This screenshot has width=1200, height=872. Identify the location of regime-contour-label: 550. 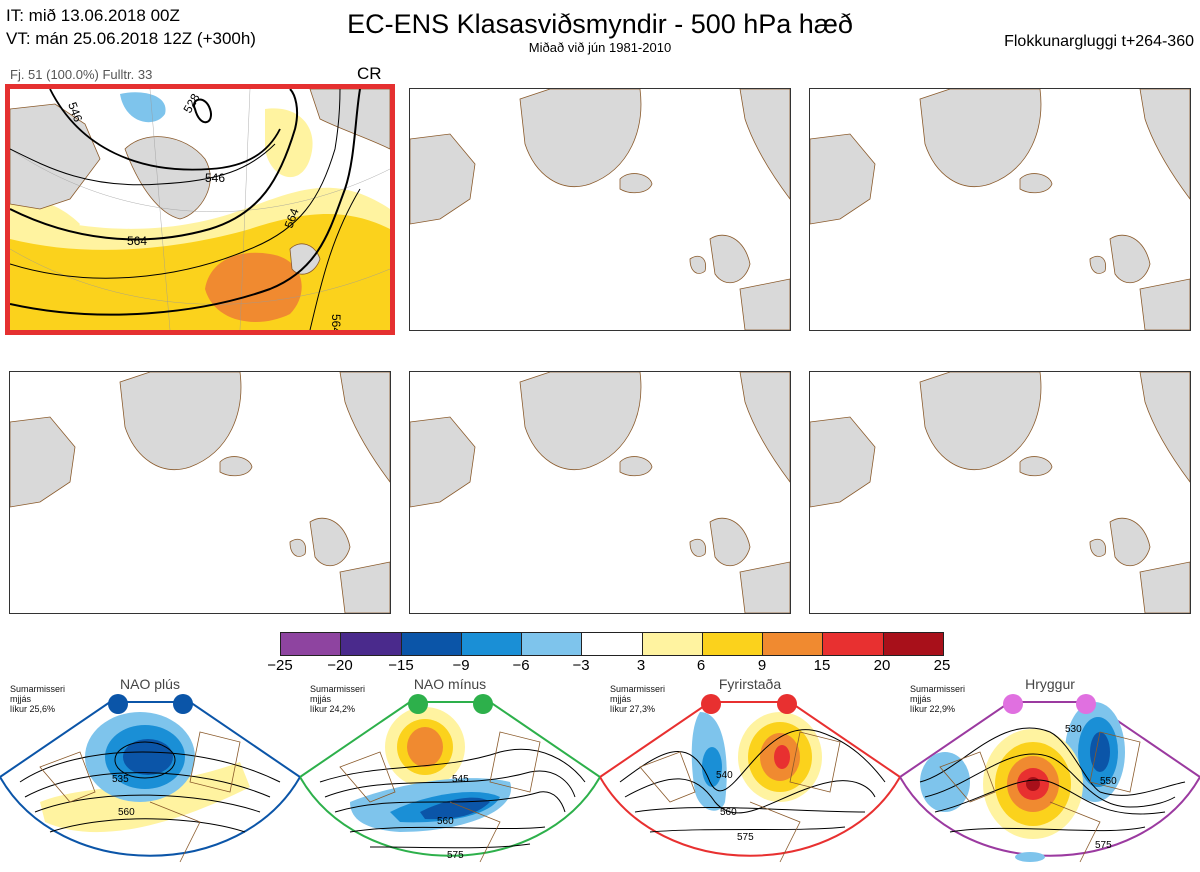
(1108, 781).